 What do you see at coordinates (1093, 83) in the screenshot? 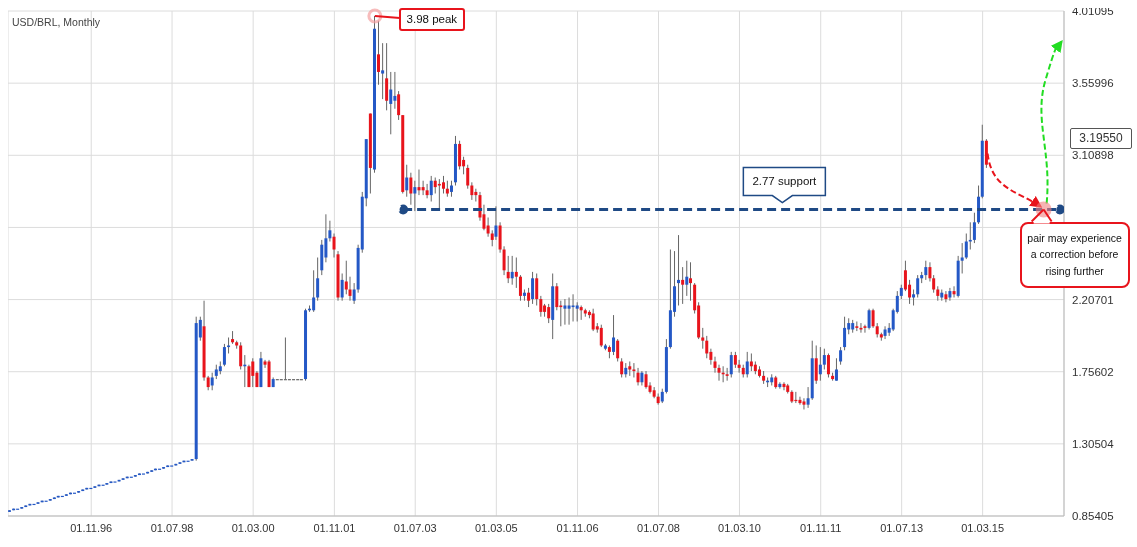
I see `y-tick-label: 3.55996` at bounding box center [1093, 83].